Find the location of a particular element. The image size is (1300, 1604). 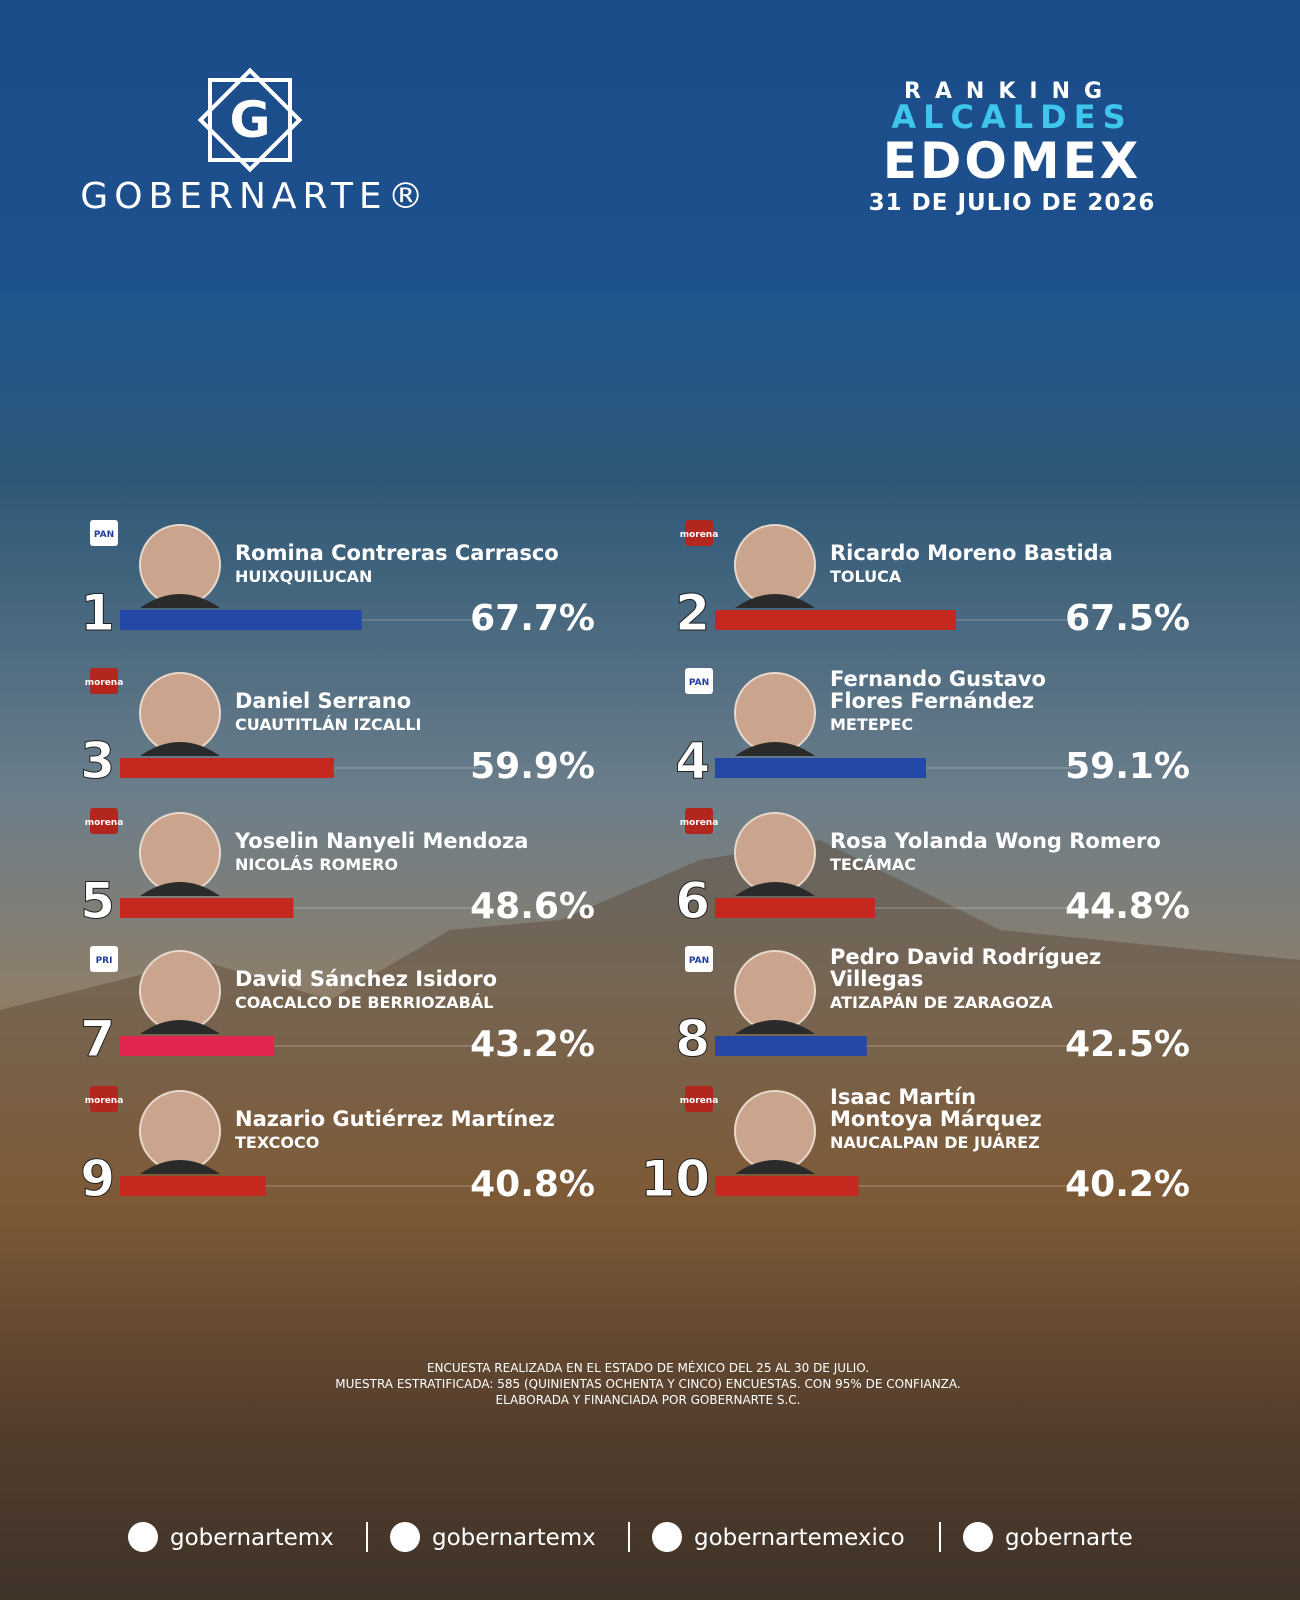

percentage: 40.8% is located at coordinates (532, 1184).